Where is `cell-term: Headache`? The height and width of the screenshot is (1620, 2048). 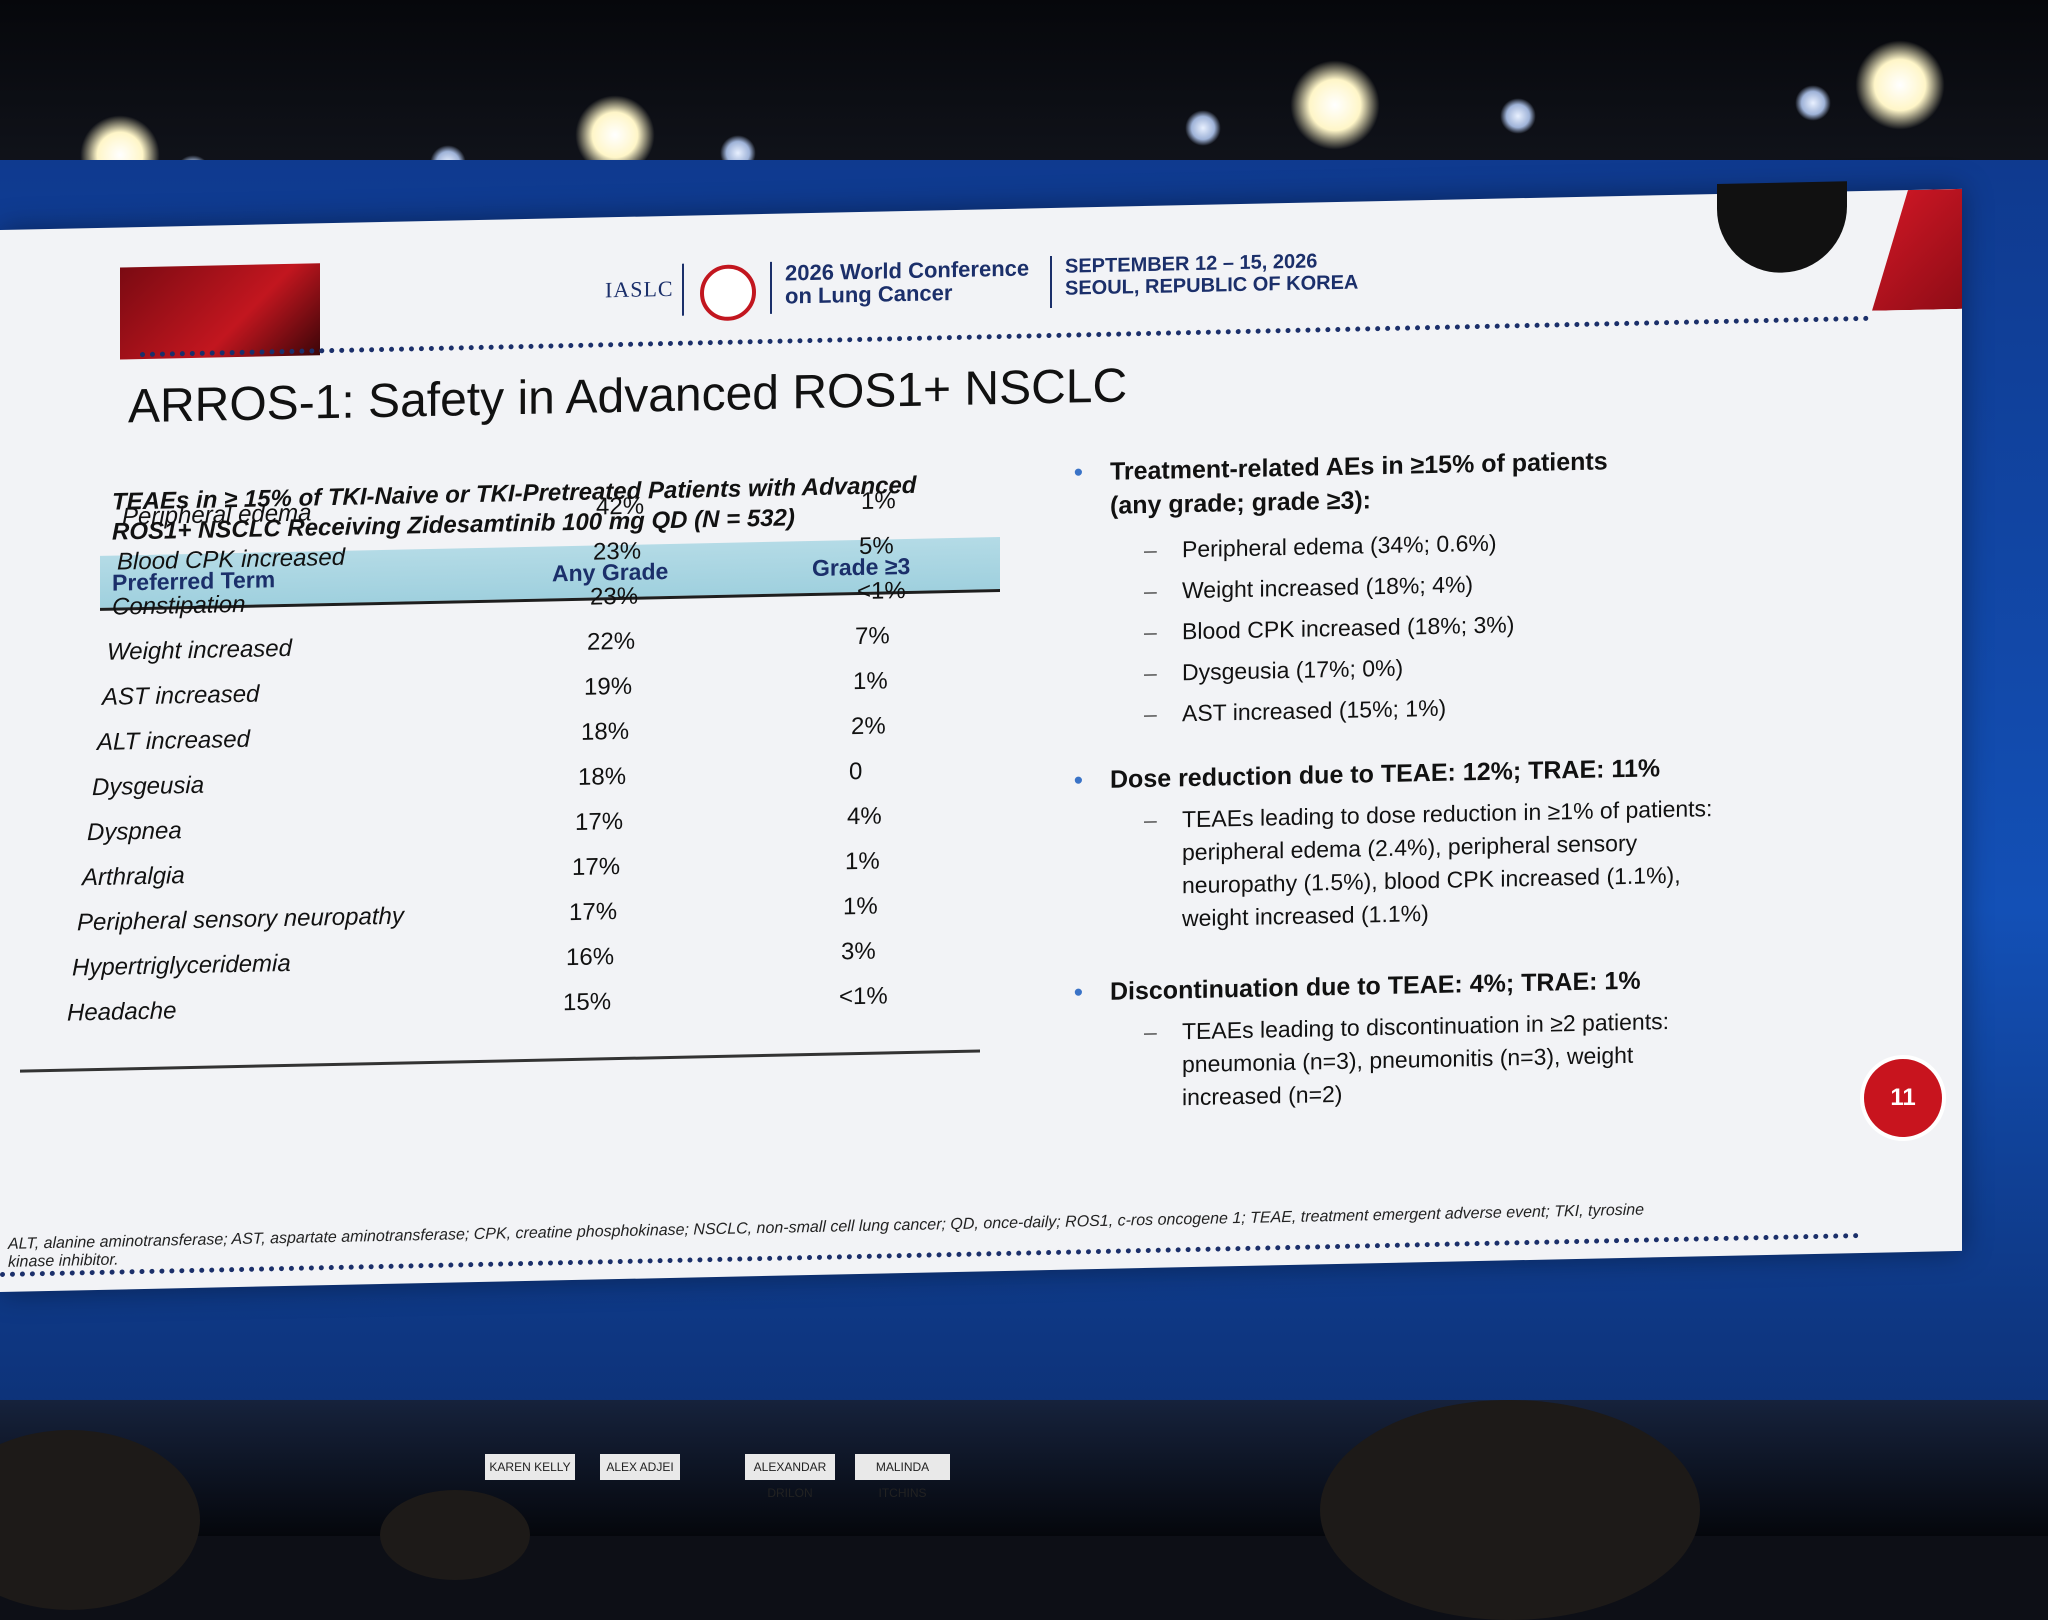
cell-term: Headache is located at coordinates (122, 1012).